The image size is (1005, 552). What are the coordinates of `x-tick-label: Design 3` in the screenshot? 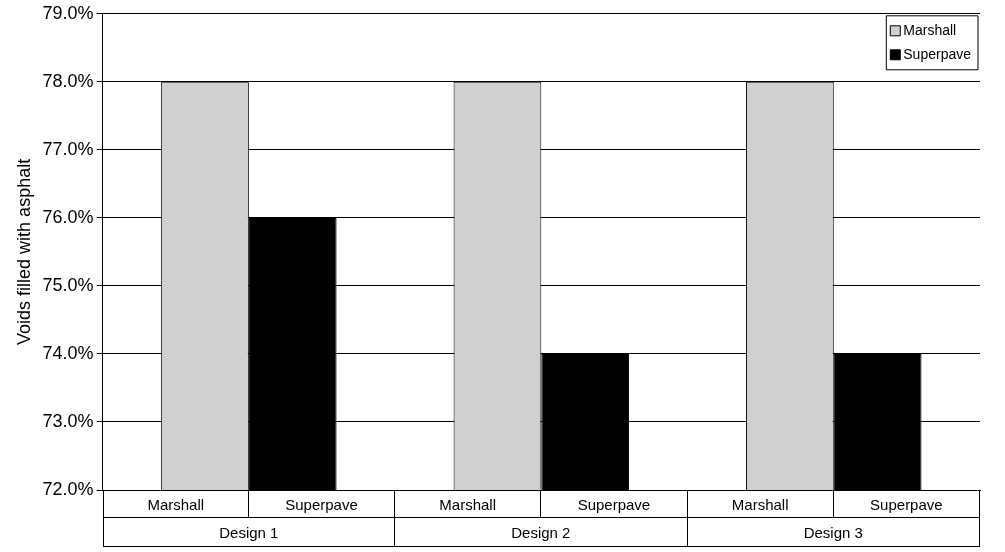 It's located at (833, 532).